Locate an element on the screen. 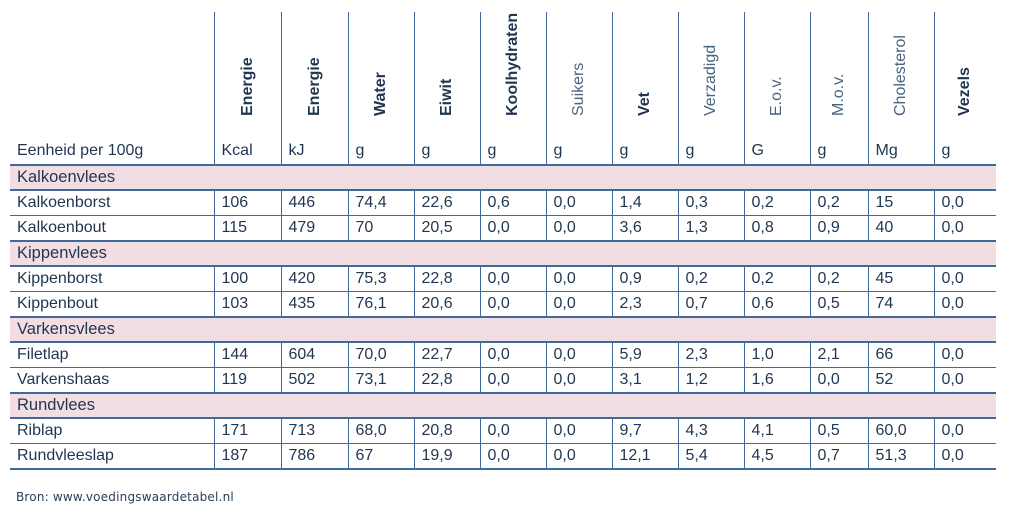 The image size is (1009, 520). source-note: Bron: www.voedingswaardetabel.nl is located at coordinates (125, 497).